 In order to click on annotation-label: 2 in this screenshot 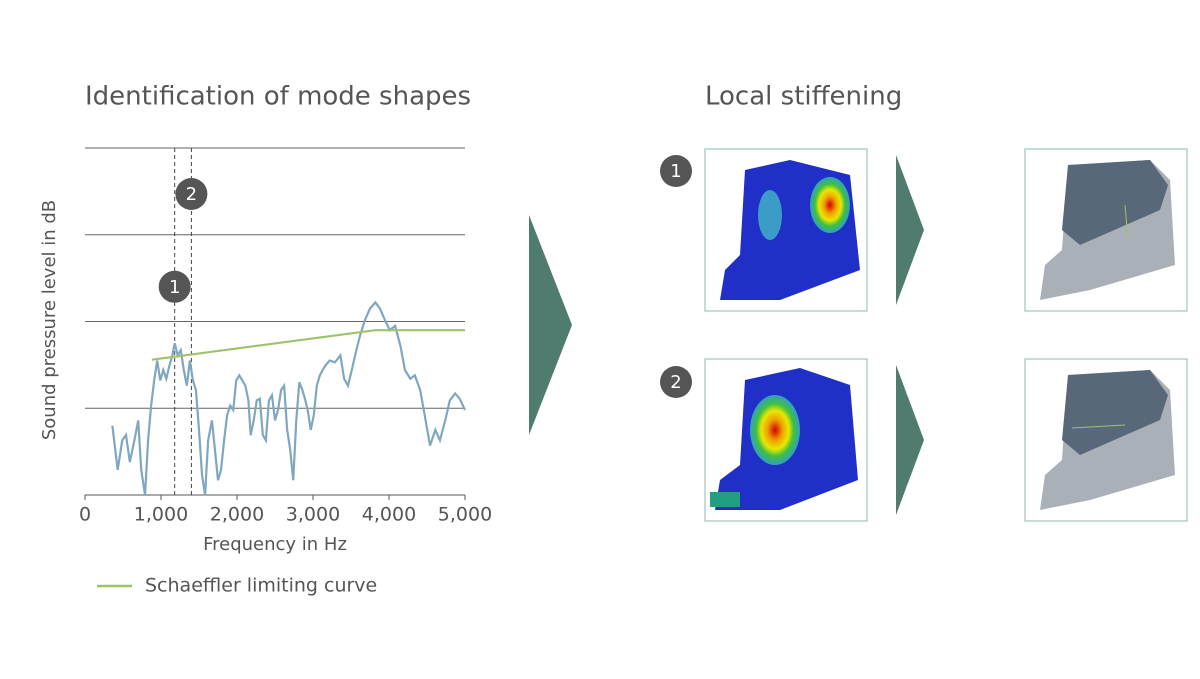, I will do `click(191, 194)`.